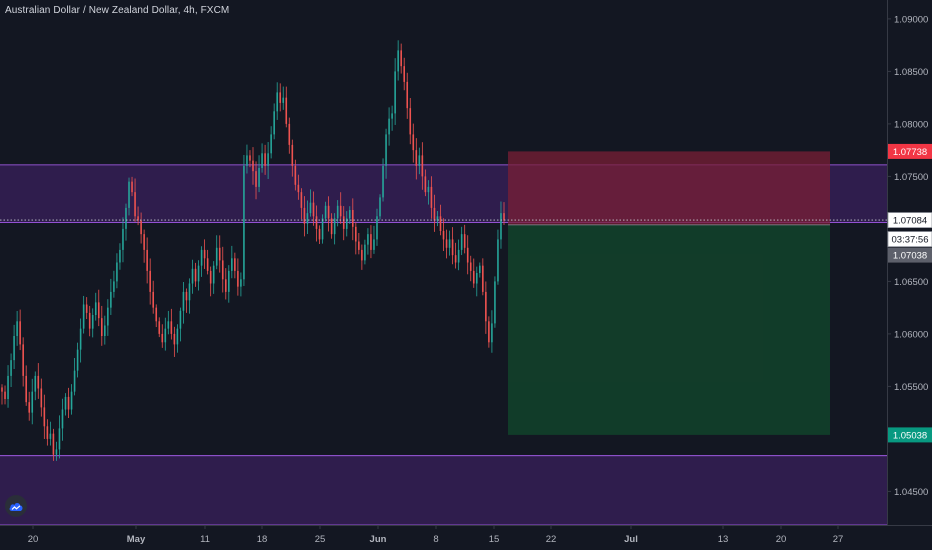 This screenshot has width=932, height=550. I want to click on y-tick-label: 1.06500, so click(911, 282).